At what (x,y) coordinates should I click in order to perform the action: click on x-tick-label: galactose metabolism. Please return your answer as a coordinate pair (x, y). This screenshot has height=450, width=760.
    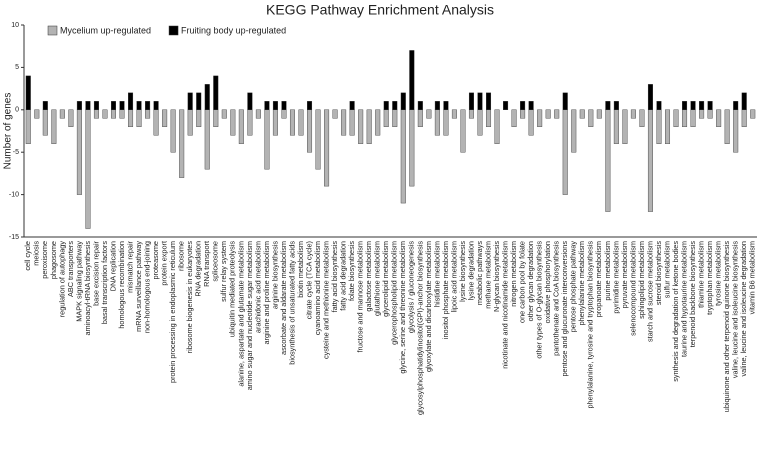
    Looking at the image, I should click on (368, 276).